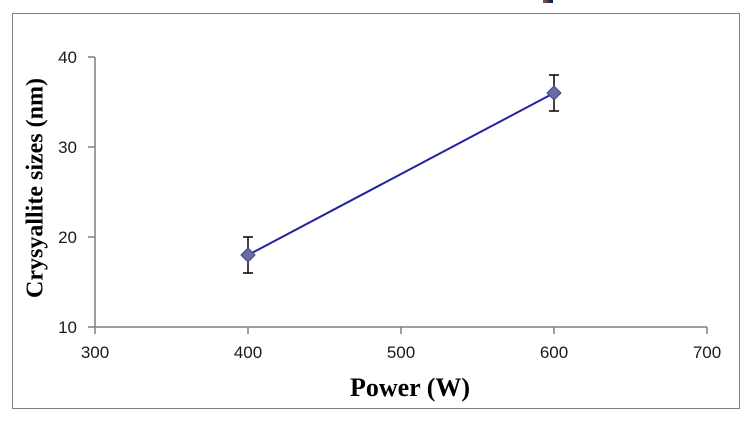  Describe the element at coordinates (35, 188) in the screenshot. I see `y-axis-title: Crysyallite sizes (nm)` at that location.